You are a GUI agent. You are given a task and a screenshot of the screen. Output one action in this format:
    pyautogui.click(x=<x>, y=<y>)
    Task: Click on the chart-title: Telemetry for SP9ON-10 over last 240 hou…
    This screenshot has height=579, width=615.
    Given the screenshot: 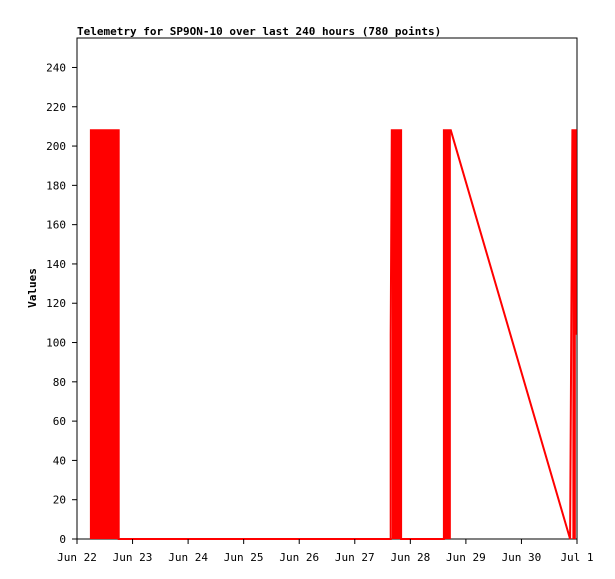 What is the action you would take?
    pyautogui.click(x=259, y=31)
    